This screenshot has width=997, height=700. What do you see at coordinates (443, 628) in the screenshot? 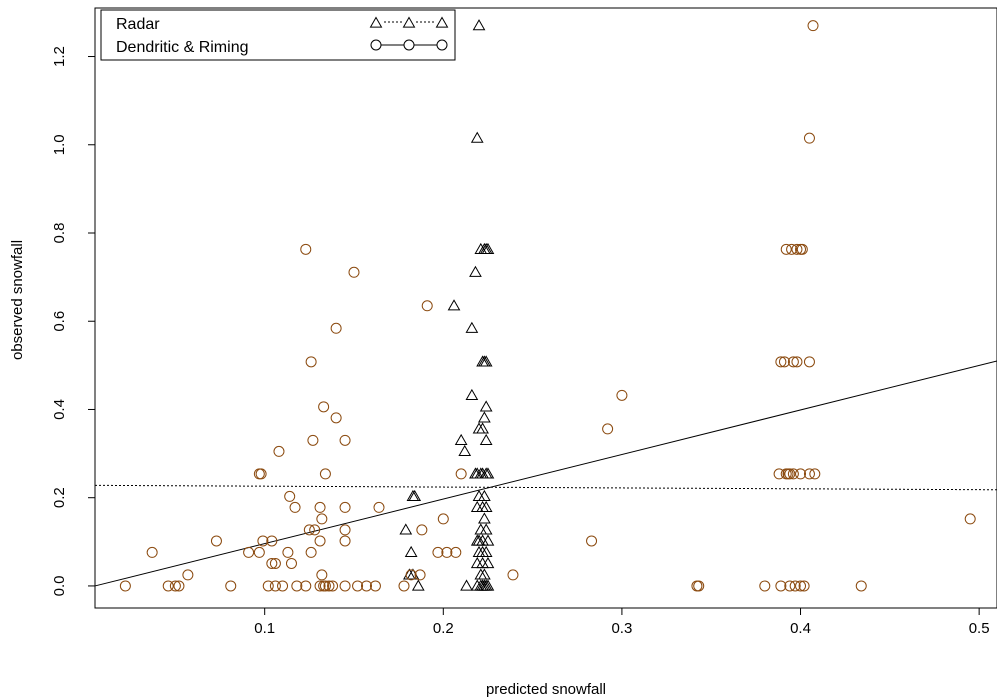
I see `x-tick-label: 0.2` at bounding box center [443, 628].